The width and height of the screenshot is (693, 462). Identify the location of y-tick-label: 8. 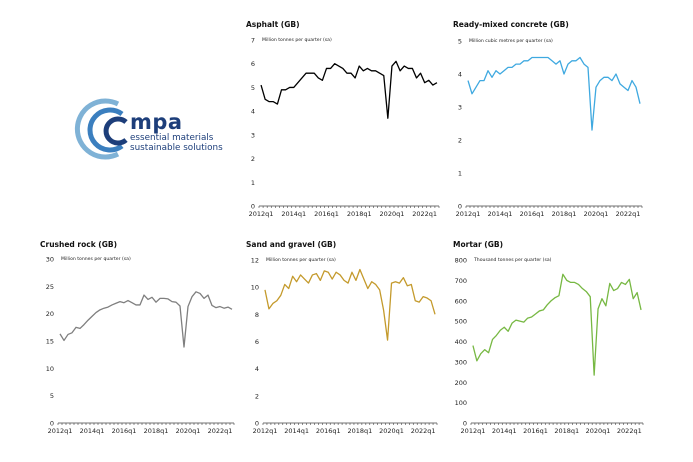
(257, 315).